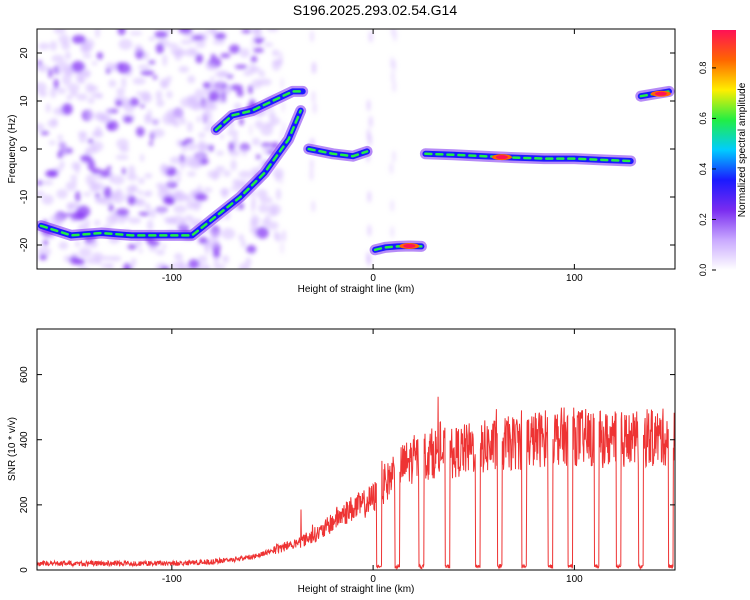 The width and height of the screenshot is (750, 600). What do you see at coordinates (24, 570) in the screenshot?
I see `y-tick-label: 0` at bounding box center [24, 570].